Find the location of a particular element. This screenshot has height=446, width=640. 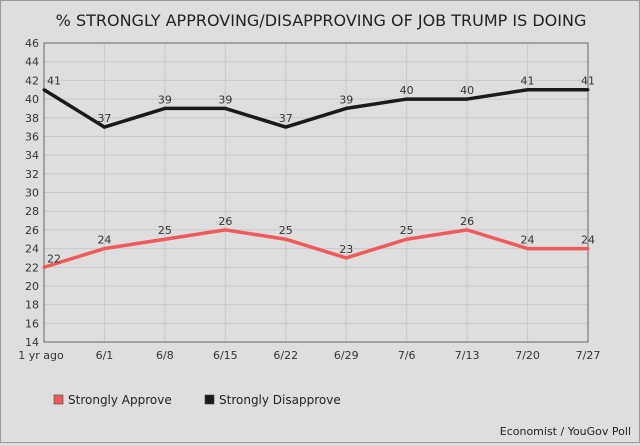

y-tick-label: 38 is located at coordinates (32, 118).